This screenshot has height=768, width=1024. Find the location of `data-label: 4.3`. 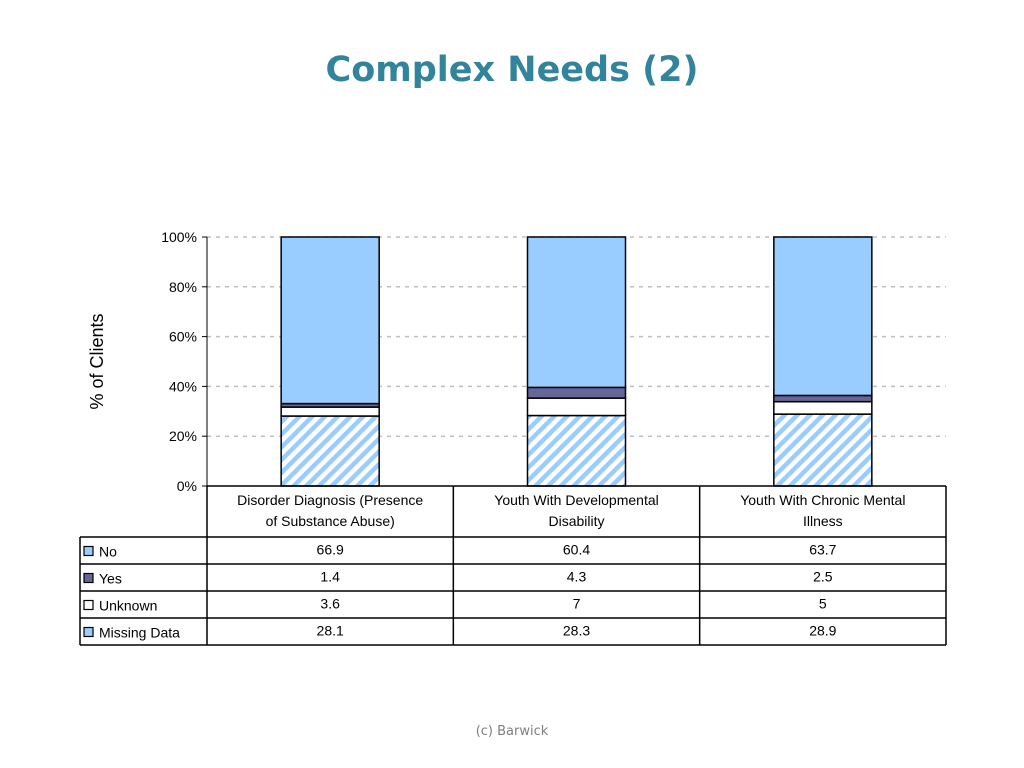

data-label: 4.3 is located at coordinates (577, 577).